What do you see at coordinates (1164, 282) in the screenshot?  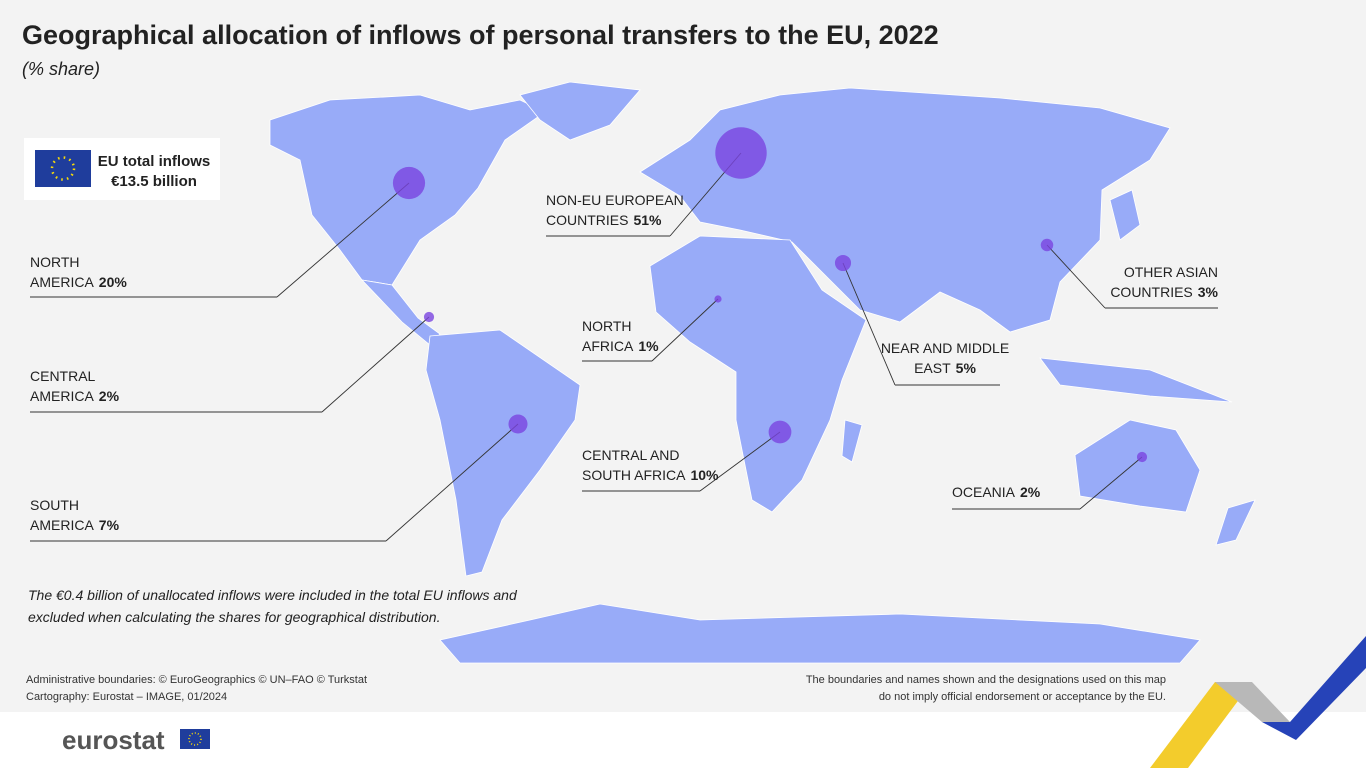 I see `region-label: OTHER ASIAN COUNTRIES 3%` at bounding box center [1164, 282].